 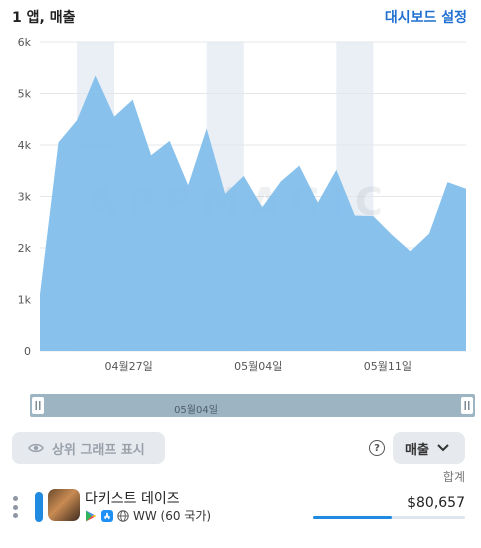 What do you see at coordinates (453, 477) in the screenshot?
I see `total-column-header: 합계` at bounding box center [453, 477].